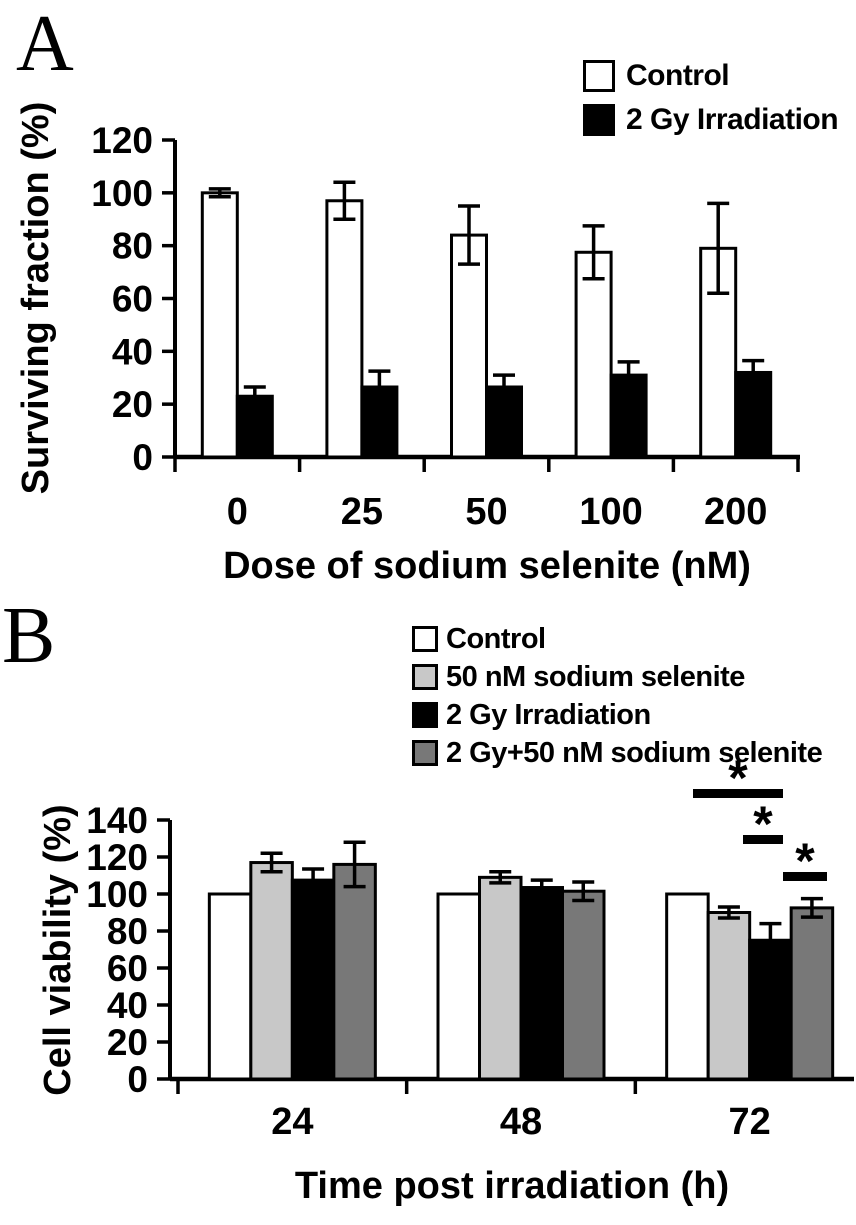 This screenshot has width=856, height=1225. I want to click on legend-item: 50 nM sodium selenite, so click(617, 677).